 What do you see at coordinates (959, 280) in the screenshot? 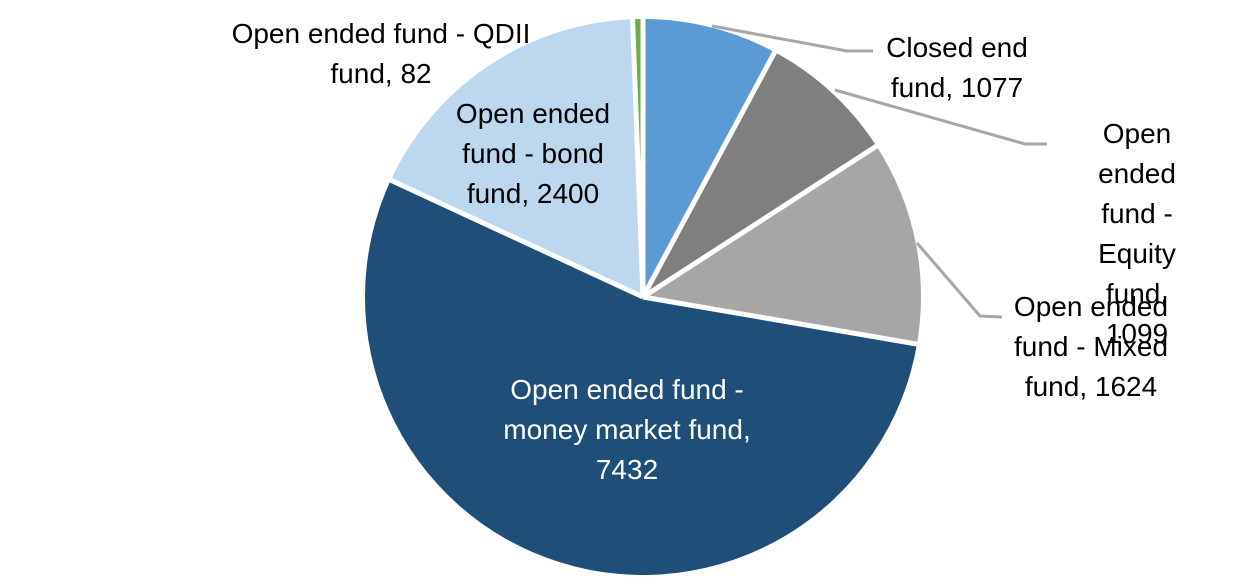
I see `leader-line-open-ended-mixed-fund` at bounding box center [959, 280].